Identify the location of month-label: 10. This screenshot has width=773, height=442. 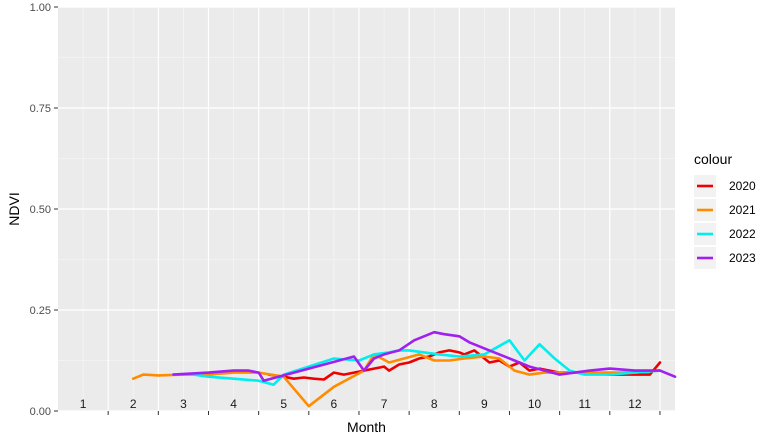
(535, 404).